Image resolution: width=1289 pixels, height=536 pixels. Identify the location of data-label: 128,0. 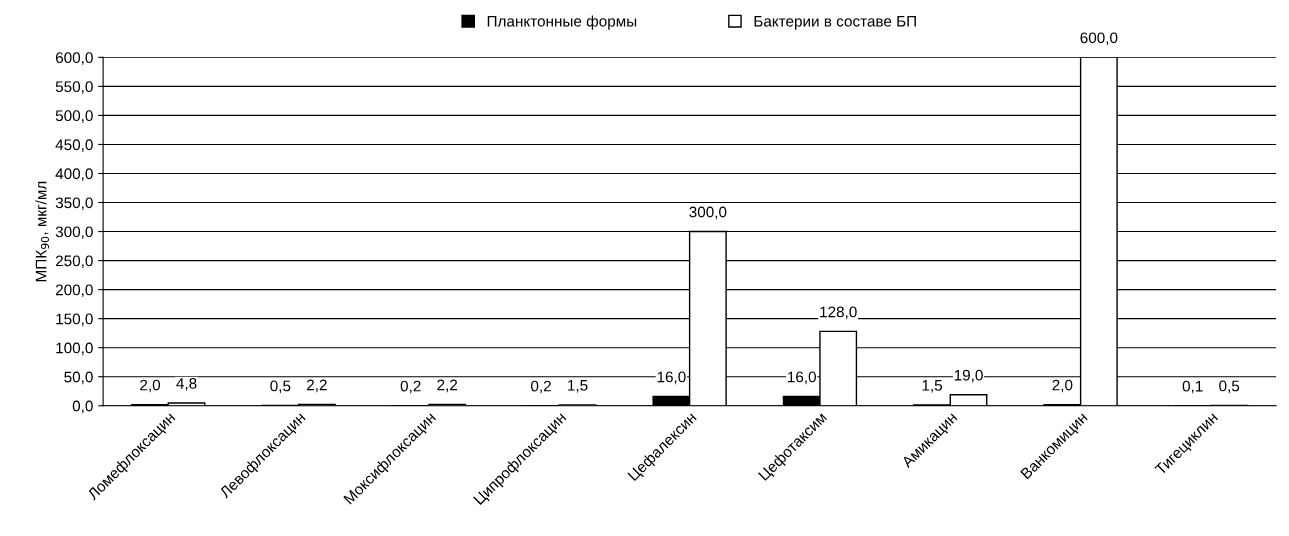
(838, 313).